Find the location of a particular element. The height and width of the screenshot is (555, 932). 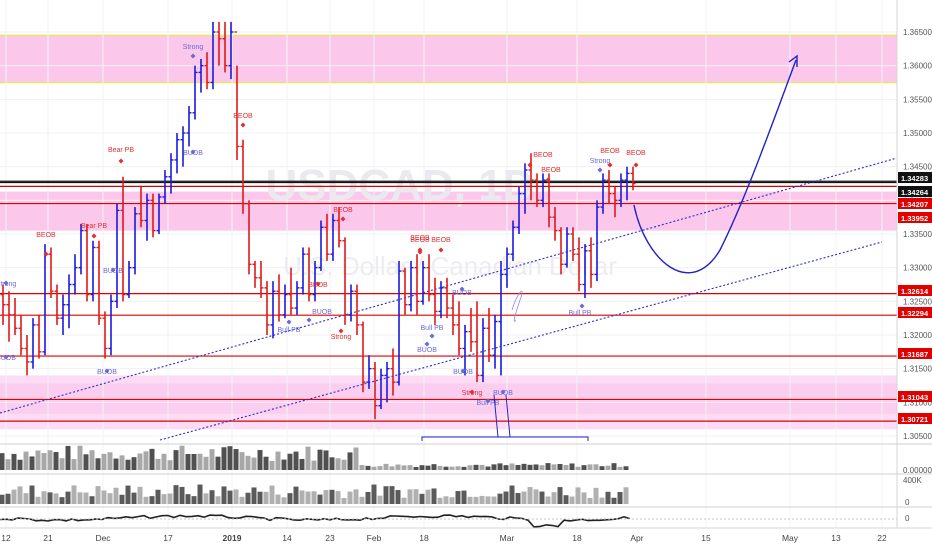

signal-label: BUOB is located at coordinates (463, 372).